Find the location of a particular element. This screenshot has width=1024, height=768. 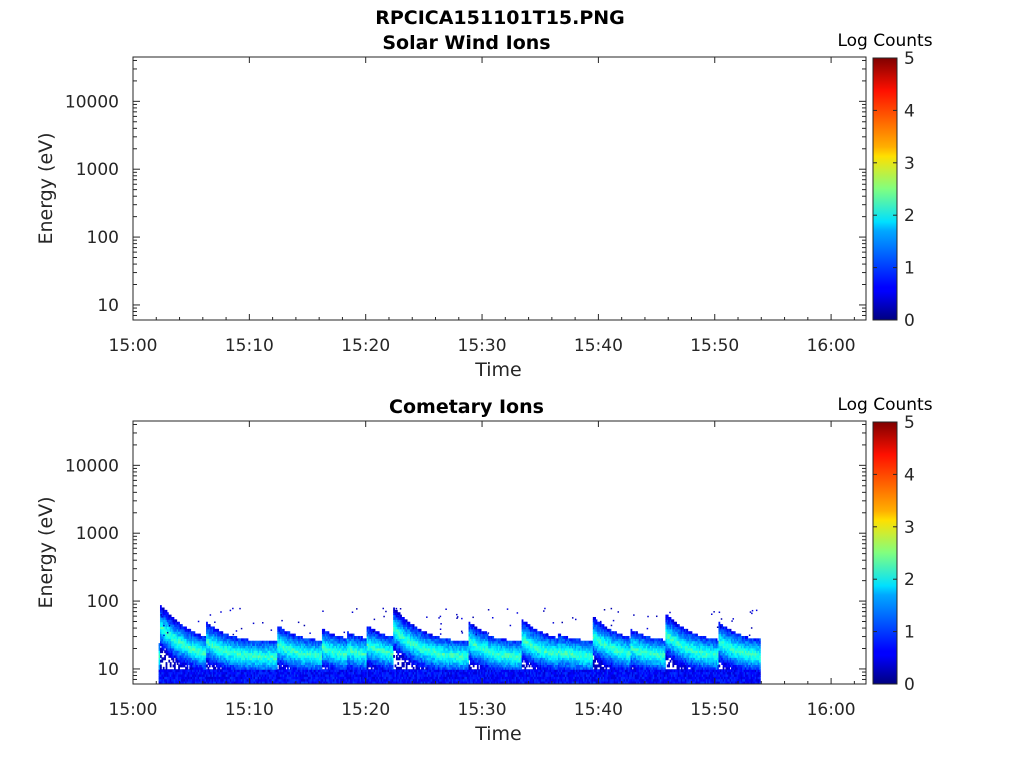

colorbar-tick-label: 2 is located at coordinates (909, 216).